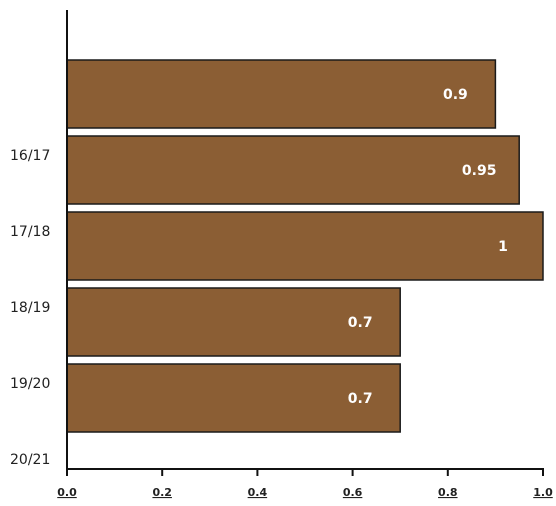 The width and height of the screenshot is (556, 506). What do you see at coordinates (479, 171) in the screenshot?
I see `bar-value-label: 0.95` at bounding box center [479, 171].